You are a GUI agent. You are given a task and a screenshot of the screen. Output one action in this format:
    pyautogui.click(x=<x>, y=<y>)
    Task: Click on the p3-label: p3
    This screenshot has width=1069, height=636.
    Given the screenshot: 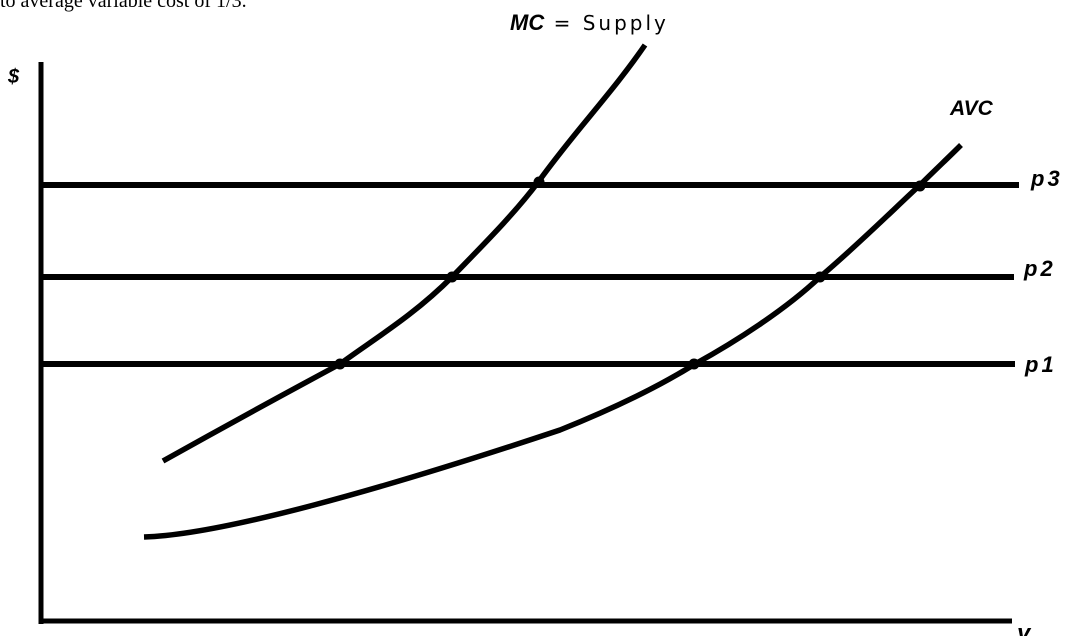 What is the action you would take?
    pyautogui.click(x=1046, y=178)
    